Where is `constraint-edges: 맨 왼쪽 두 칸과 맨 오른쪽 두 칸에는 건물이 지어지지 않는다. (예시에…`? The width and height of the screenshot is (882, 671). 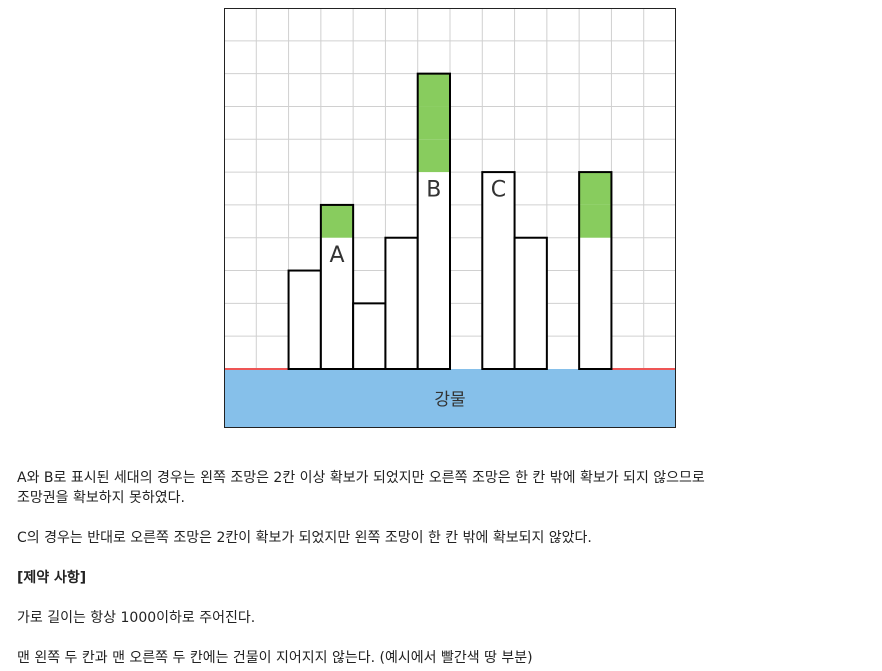
constraint-edges: 맨 왼쪽 두 칸과 맨 오른쪽 두 칸에는 건물이 지어지지 않는다. (예시에… is located at coordinates (275, 658).